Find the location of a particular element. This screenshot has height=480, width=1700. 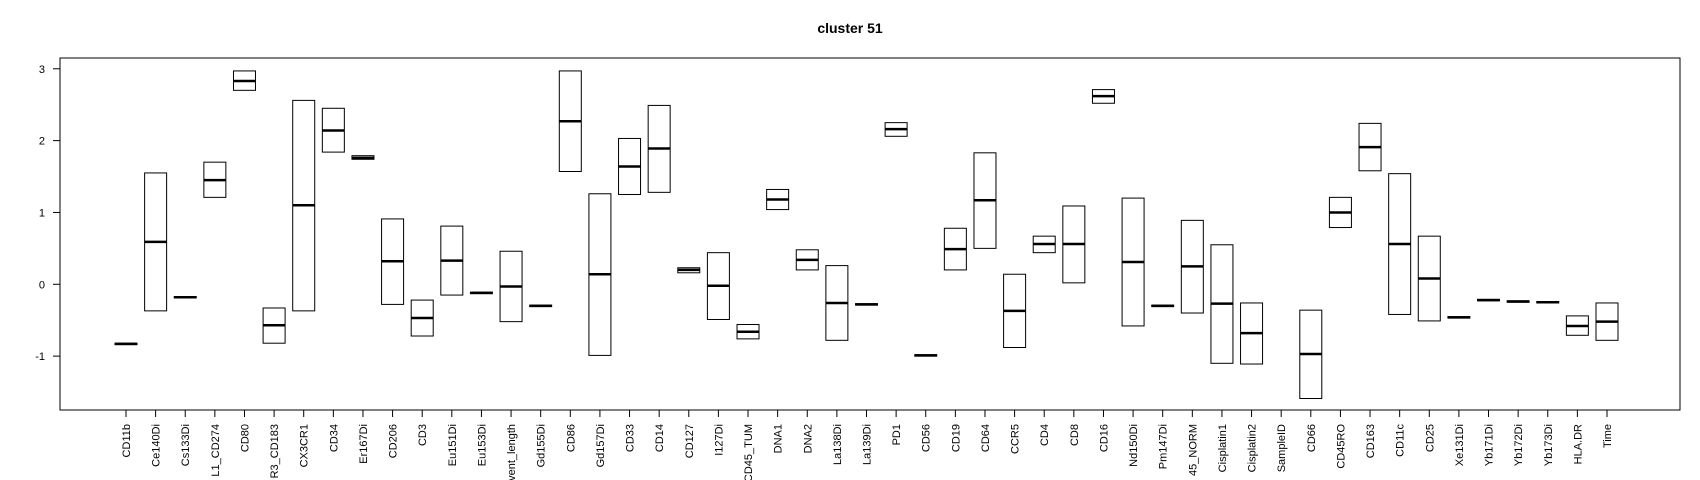

box-Gd157Di is located at coordinates (600, 274).